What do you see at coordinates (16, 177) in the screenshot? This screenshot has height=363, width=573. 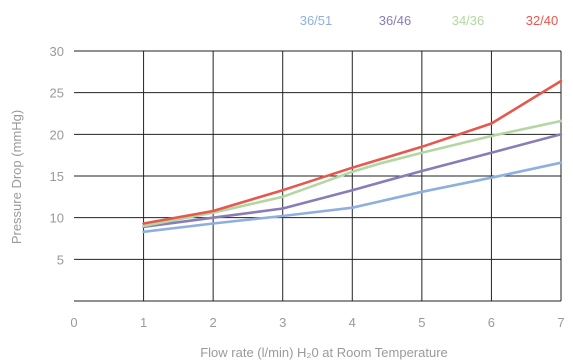 I see `y-axis-label: Pressure Drop (mmHg)` at bounding box center [16, 177].